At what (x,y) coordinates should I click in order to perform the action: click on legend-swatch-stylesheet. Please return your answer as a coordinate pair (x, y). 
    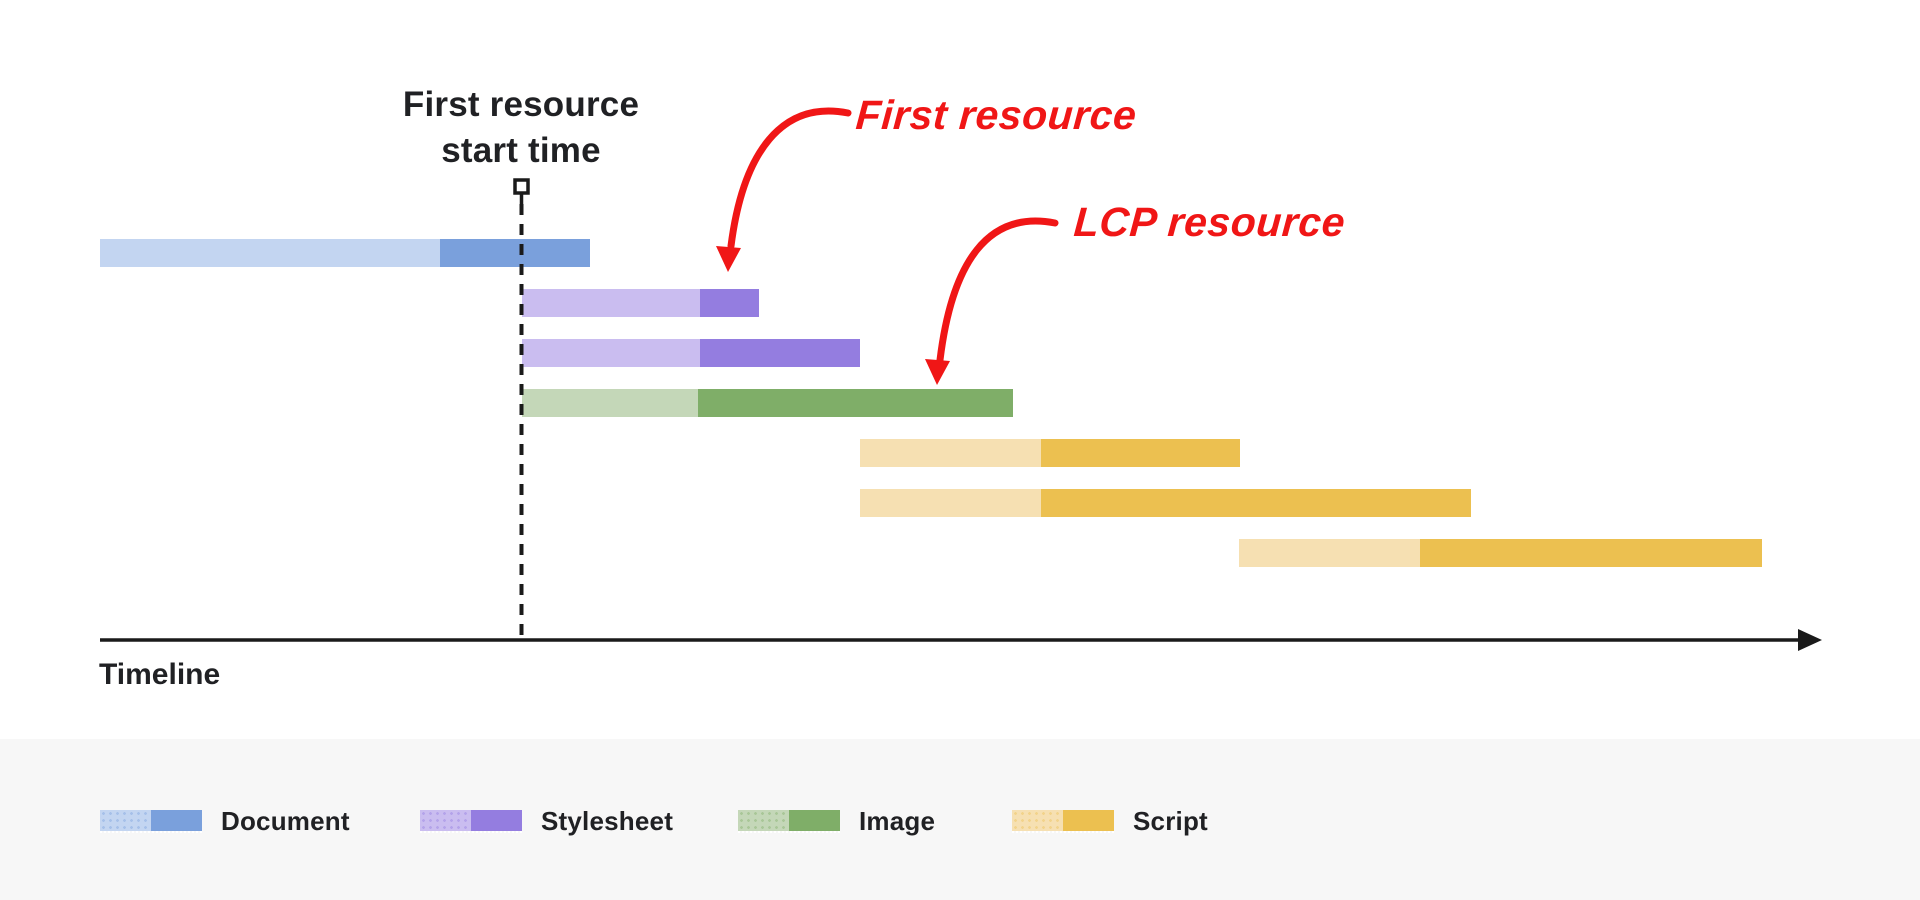
    Looking at the image, I should click on (471, 821).